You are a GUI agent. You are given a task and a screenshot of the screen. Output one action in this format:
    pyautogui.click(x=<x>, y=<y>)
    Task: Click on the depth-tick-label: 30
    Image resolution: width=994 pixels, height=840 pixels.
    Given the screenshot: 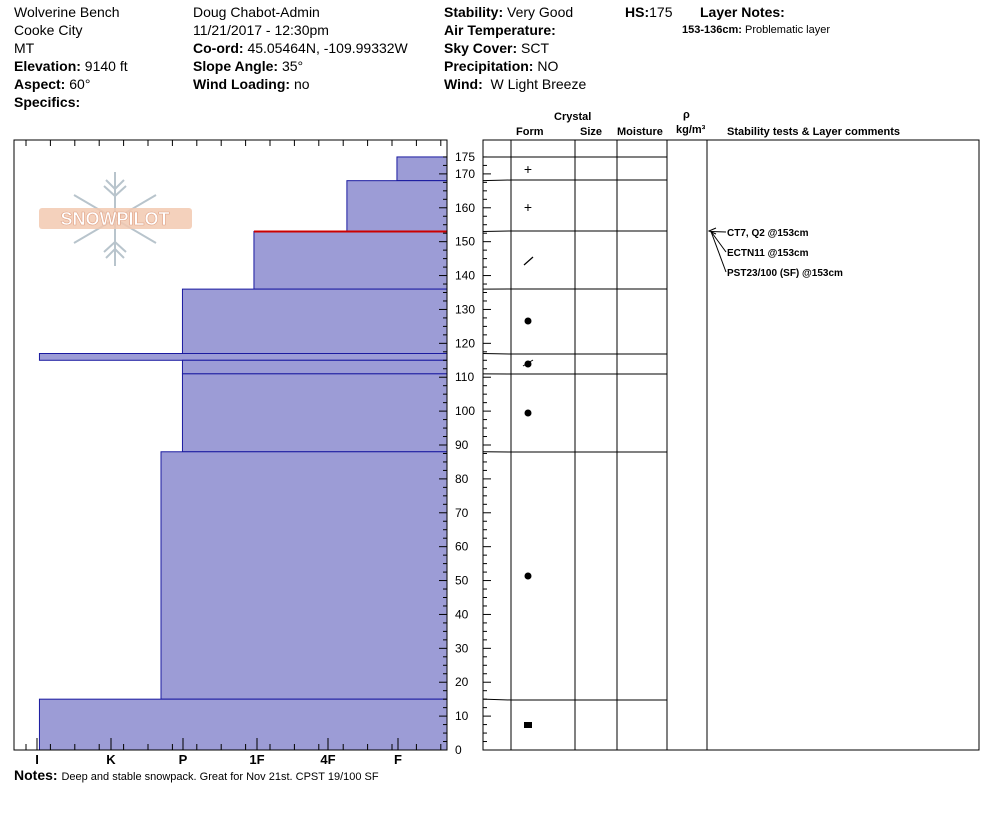 What is the action you would take?
    pyautogui.click(x=462, y=648)
    